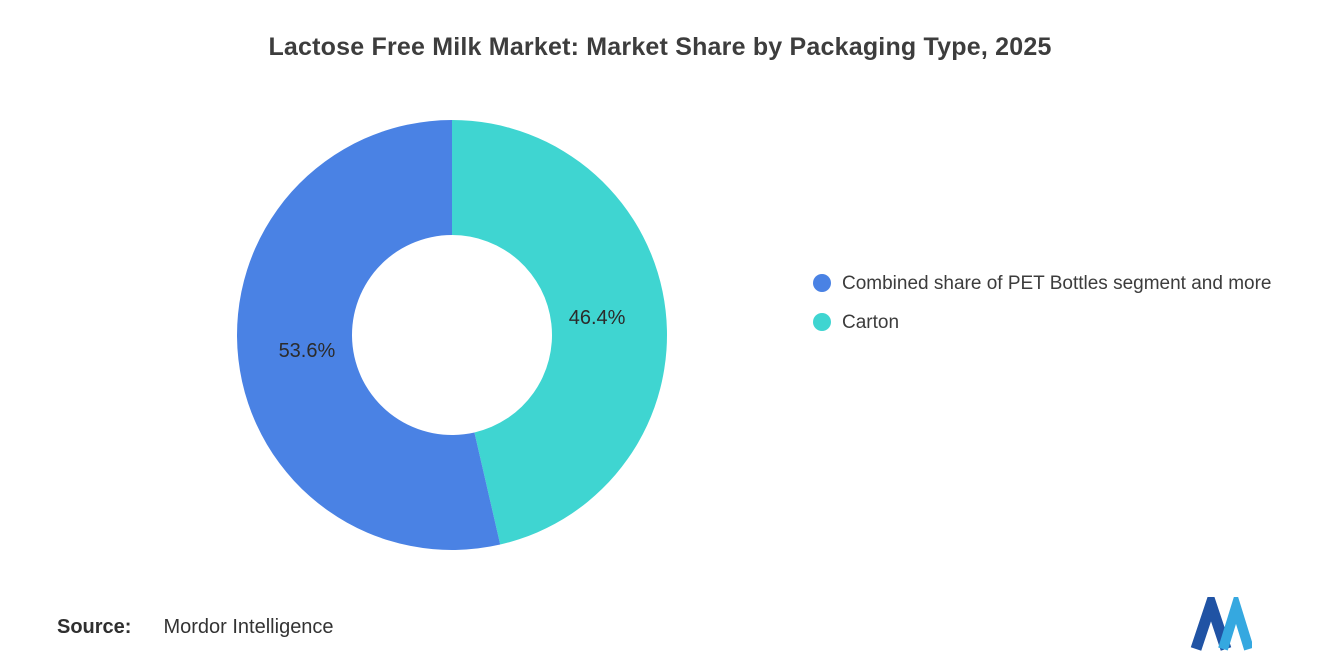 The height and width of the screenshot is (665, 1320). What do you see at coordinates (369, 335) in the screenshot?
I see `donut-slice-combined-share-of-pet-bottles-segment-an` at bounding box center [369, 335].